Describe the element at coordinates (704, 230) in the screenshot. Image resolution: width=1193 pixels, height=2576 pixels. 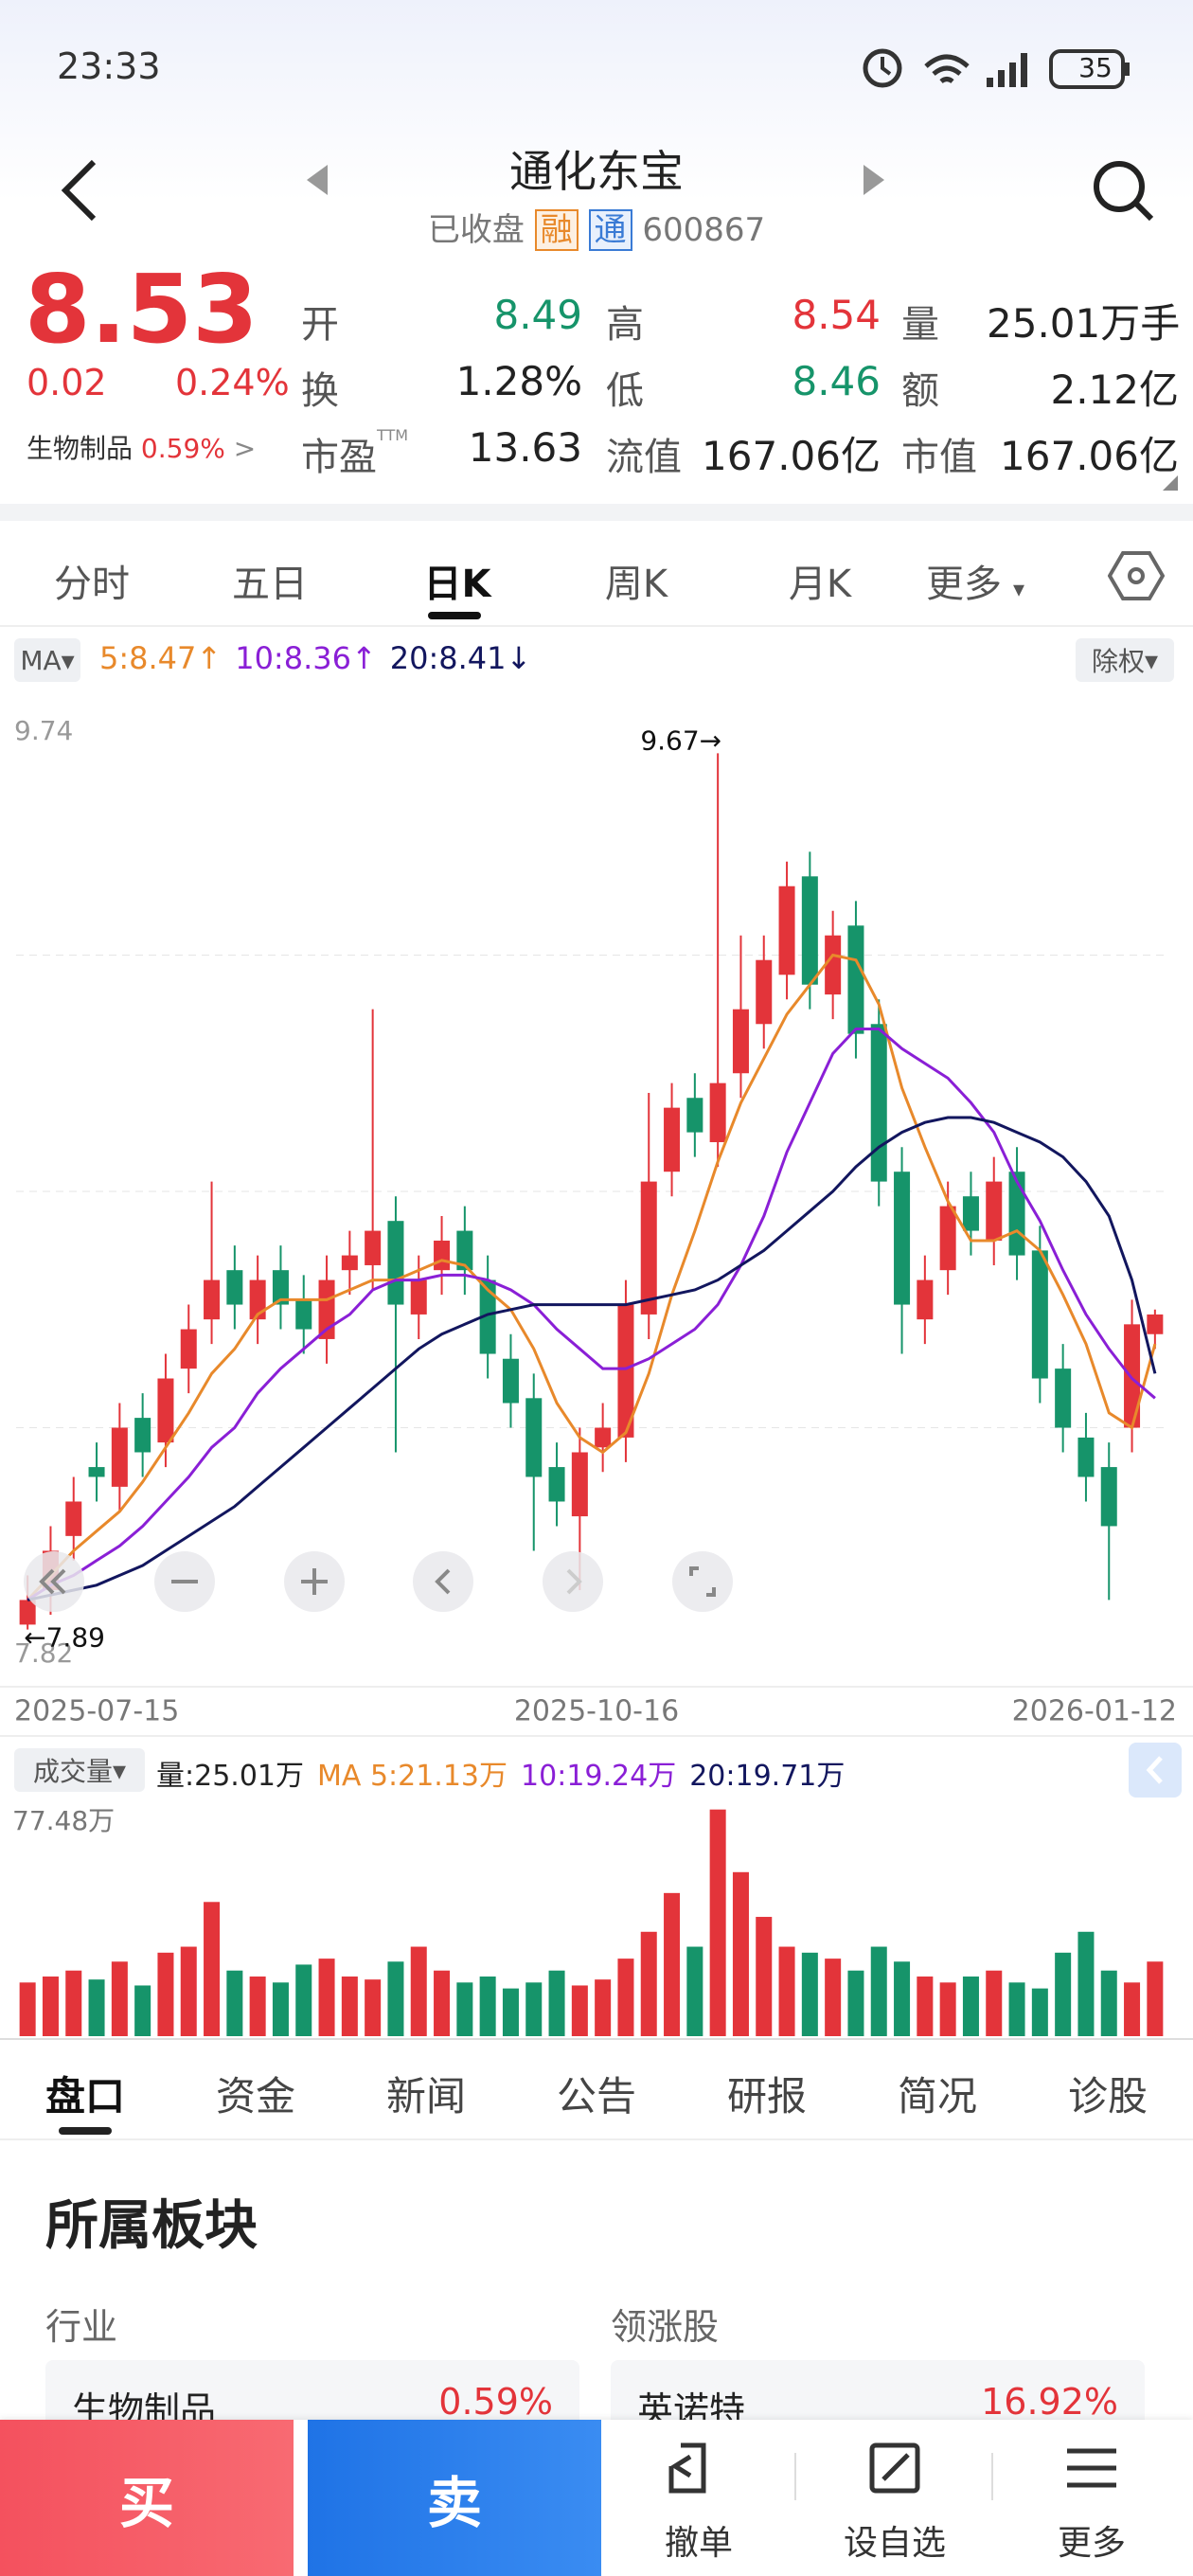
I see `stock-code: 600867` at that location.